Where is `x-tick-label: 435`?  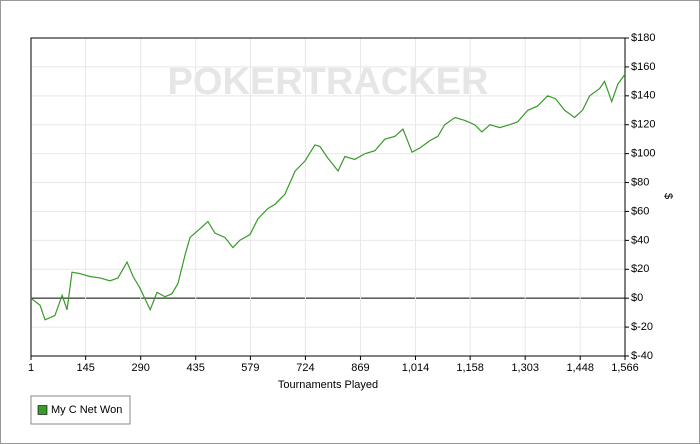 x-tick-label: 435 is located at coordinates (196, 368).